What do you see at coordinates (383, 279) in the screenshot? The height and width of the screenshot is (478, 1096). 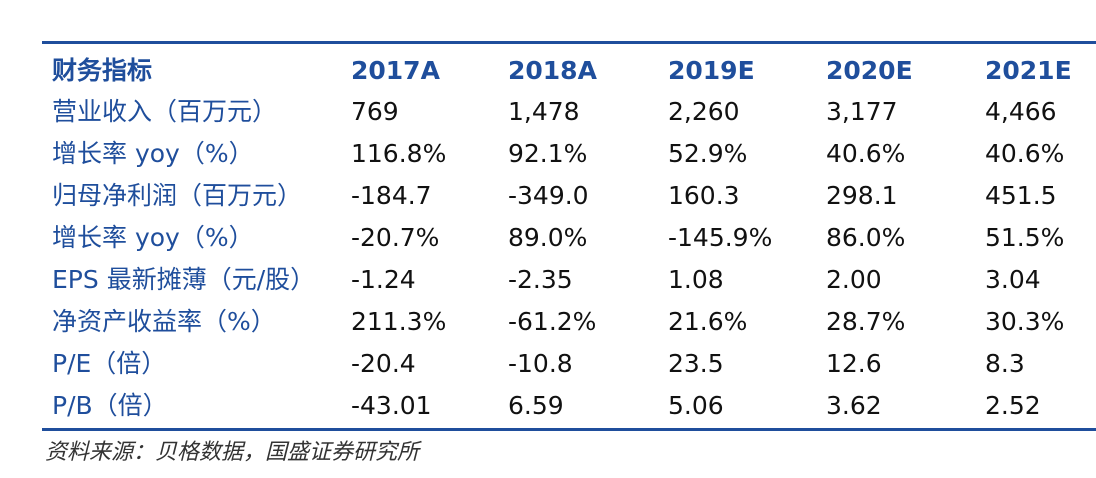 I see `table-cell: -1.24` at bounding box center [383, 279].